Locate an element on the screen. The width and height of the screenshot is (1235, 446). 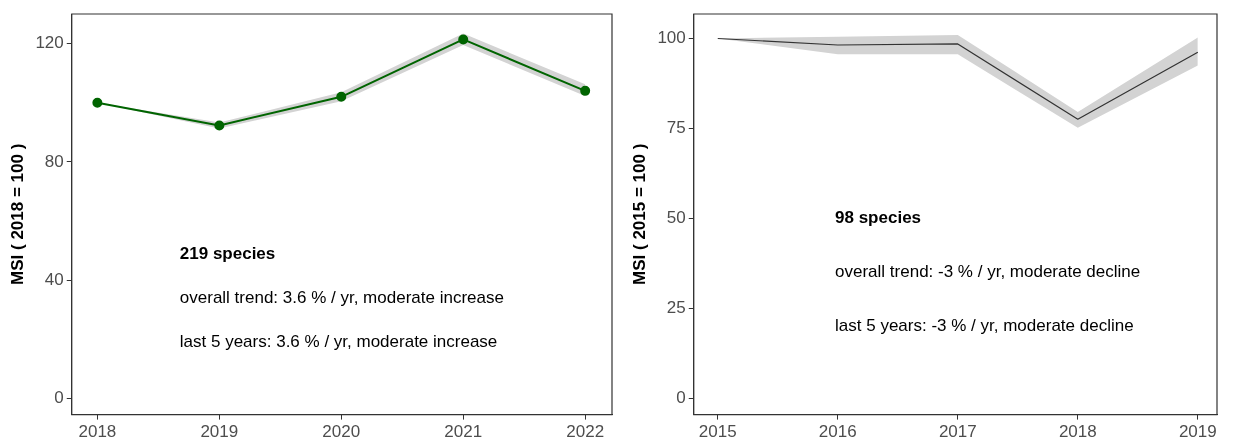
annotation: last 5 years: -3 % / yr, moderate decline is located at coordinates (984, 326).